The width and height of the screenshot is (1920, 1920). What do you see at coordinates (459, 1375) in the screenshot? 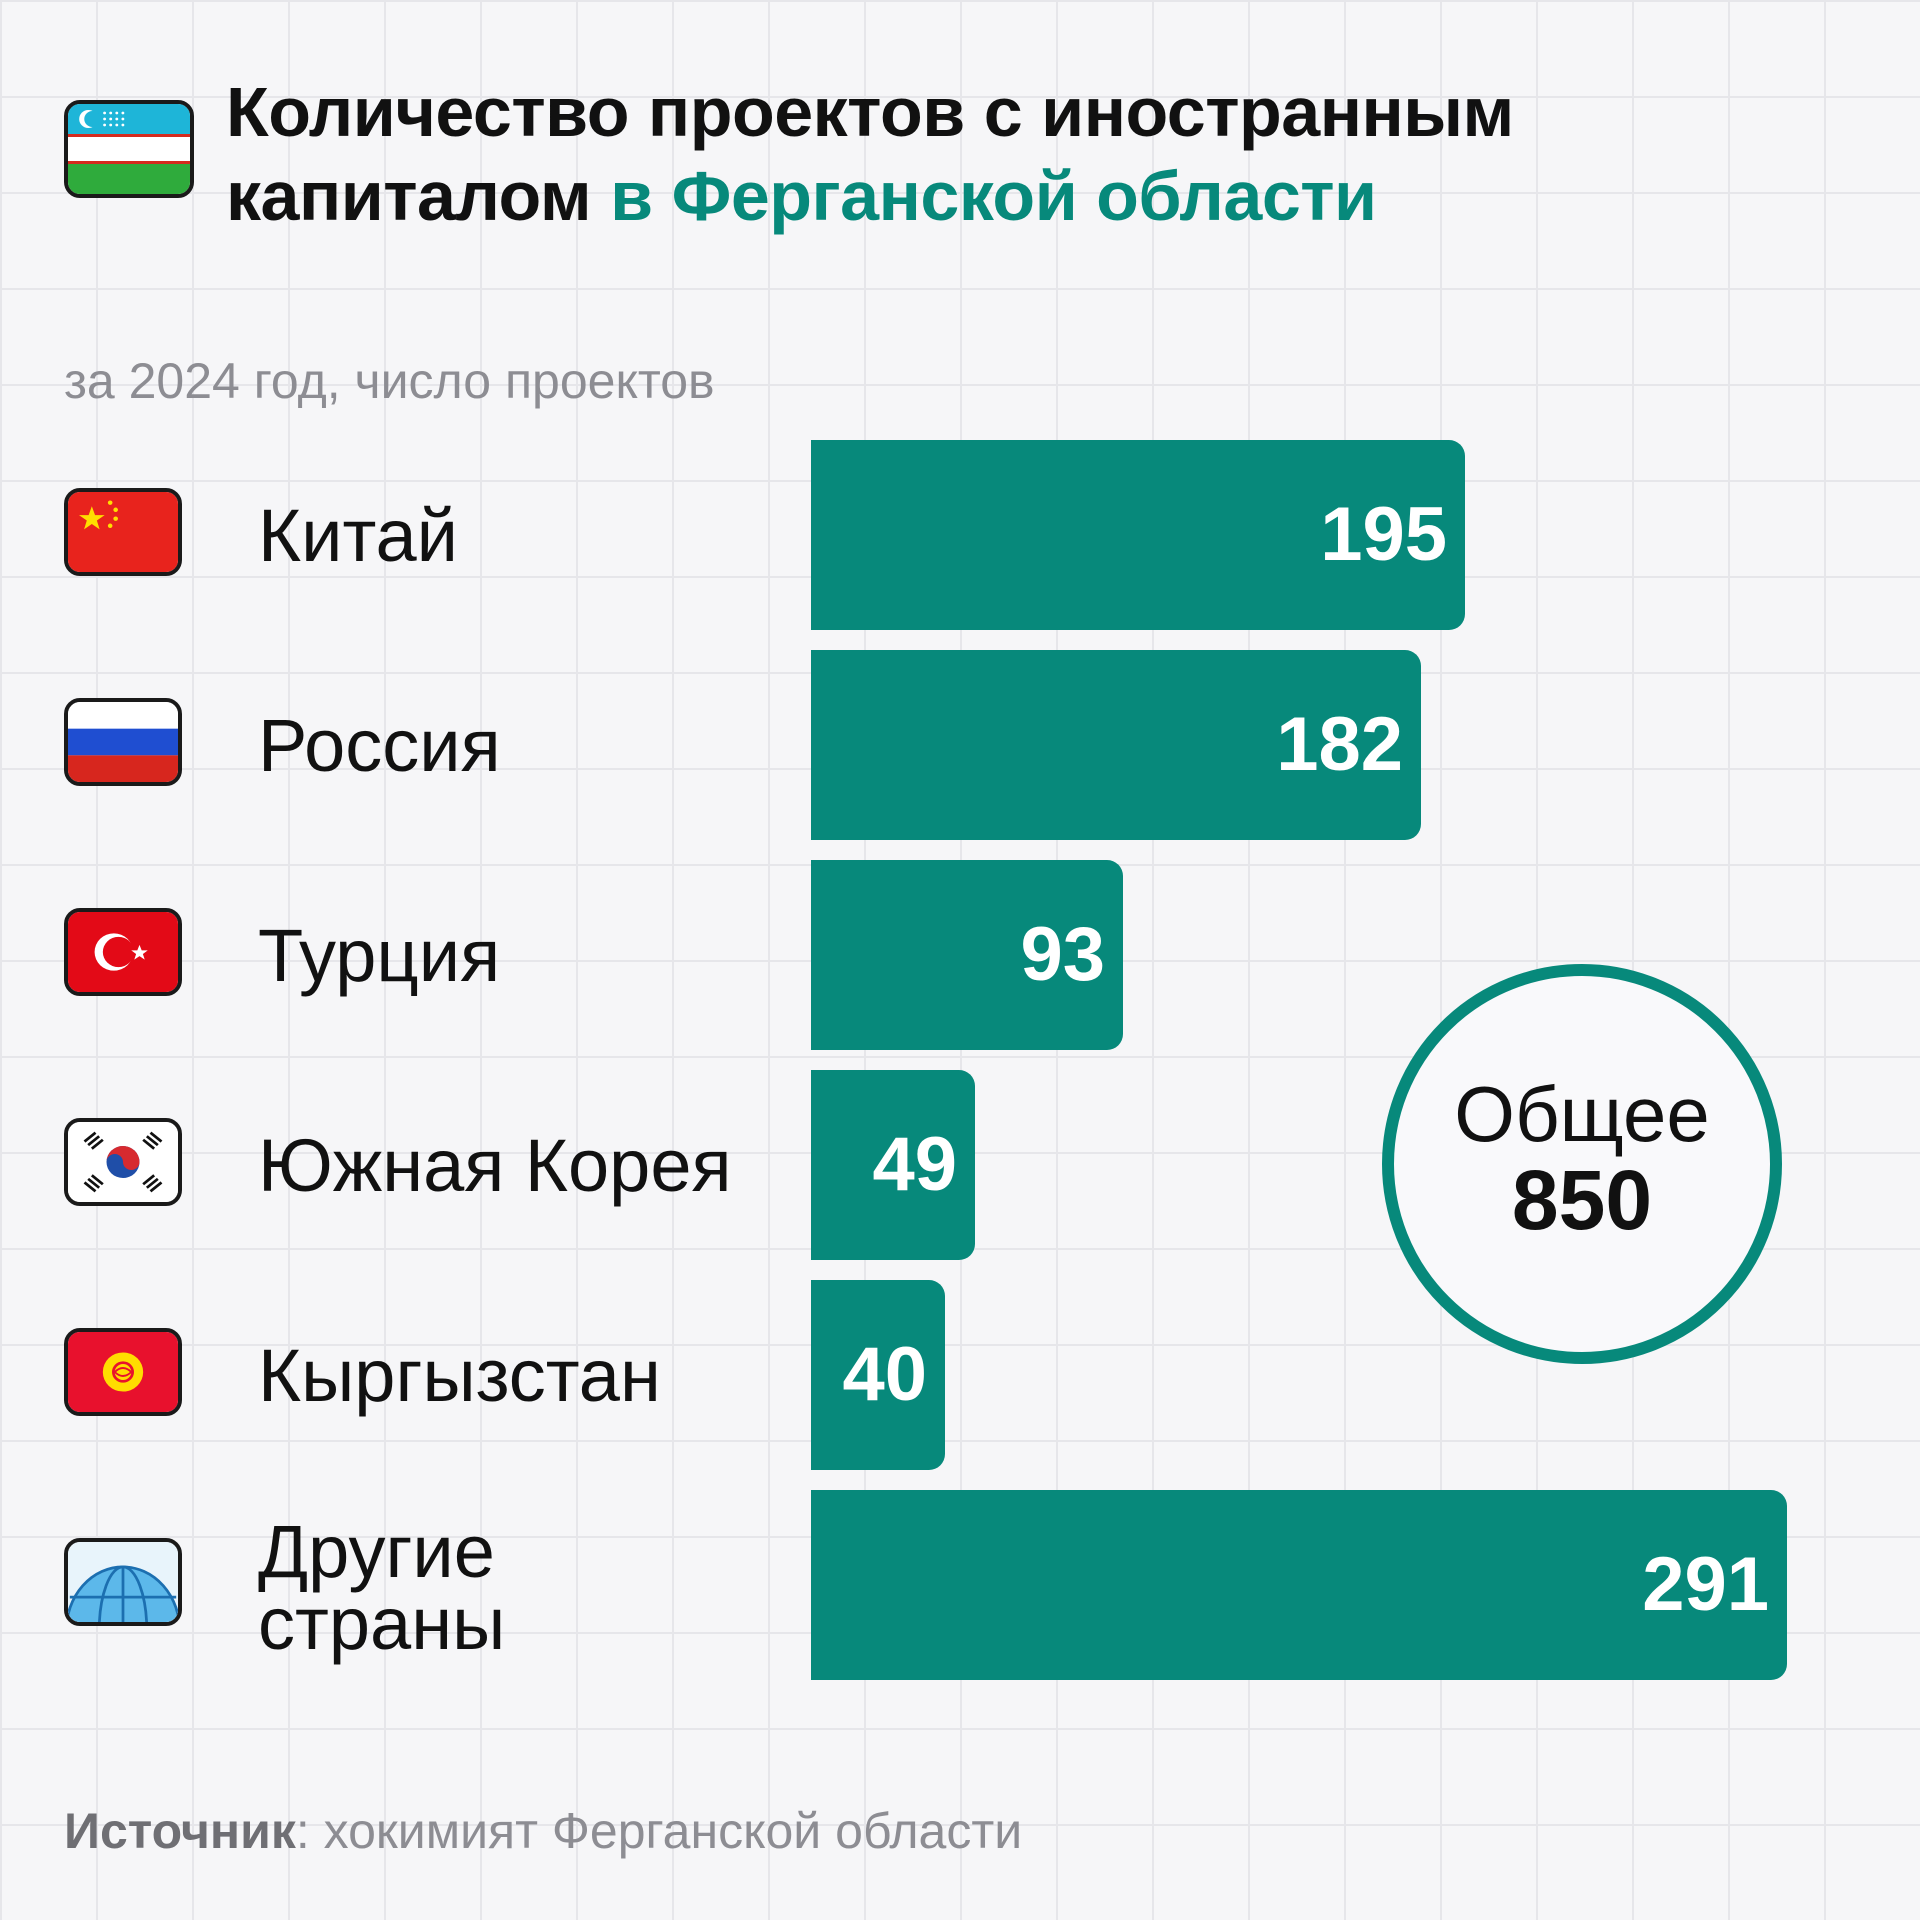
I see `row-label-kyrgyzstan: Кыргызстан` at bounding box center [459, 1375].